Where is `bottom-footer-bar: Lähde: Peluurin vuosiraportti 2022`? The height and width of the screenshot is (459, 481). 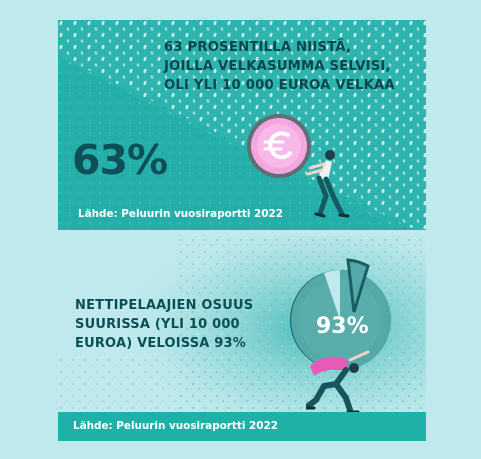
bottom-footer-bar: Lähde: Peluurin vuosiraportti 2022 is located at coordinates (242, 426).